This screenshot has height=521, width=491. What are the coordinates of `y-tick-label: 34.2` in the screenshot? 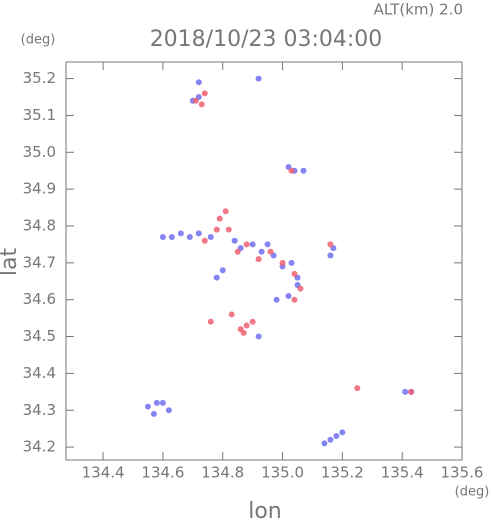 It's located at (39, 447).